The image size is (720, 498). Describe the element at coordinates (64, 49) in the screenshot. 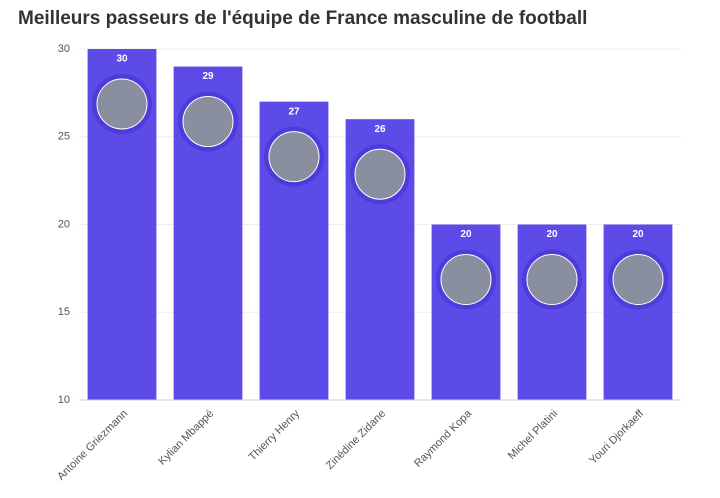

I see `y-tick-label: 30` at that location.